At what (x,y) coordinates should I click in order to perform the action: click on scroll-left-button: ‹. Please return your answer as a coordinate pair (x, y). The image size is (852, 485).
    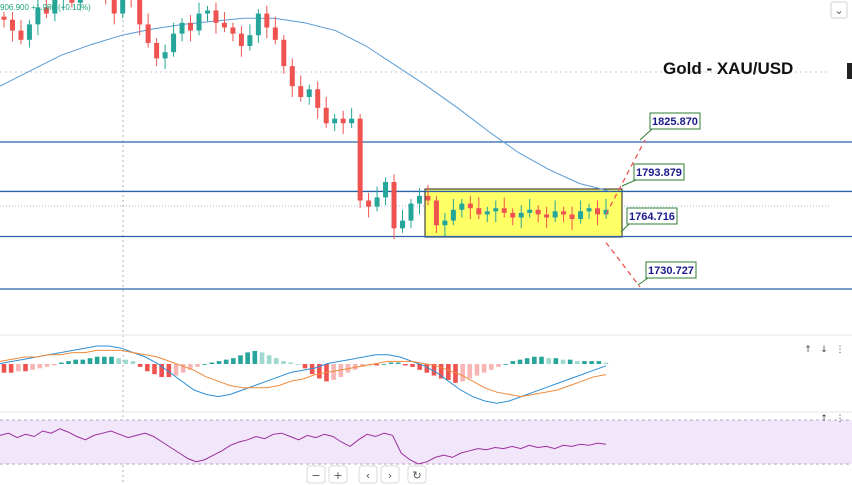
    Looking at the image, I should click on (368, 474).